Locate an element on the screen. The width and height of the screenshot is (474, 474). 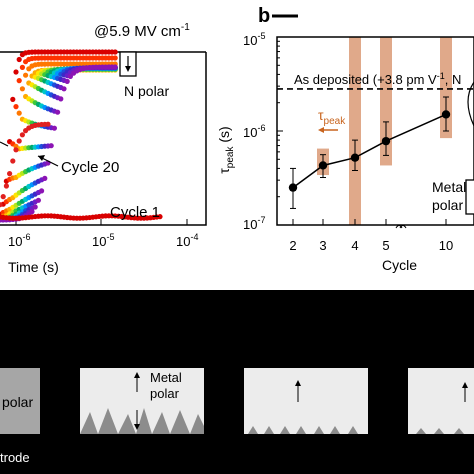
domain-cones is located at coordinates (142, 421).